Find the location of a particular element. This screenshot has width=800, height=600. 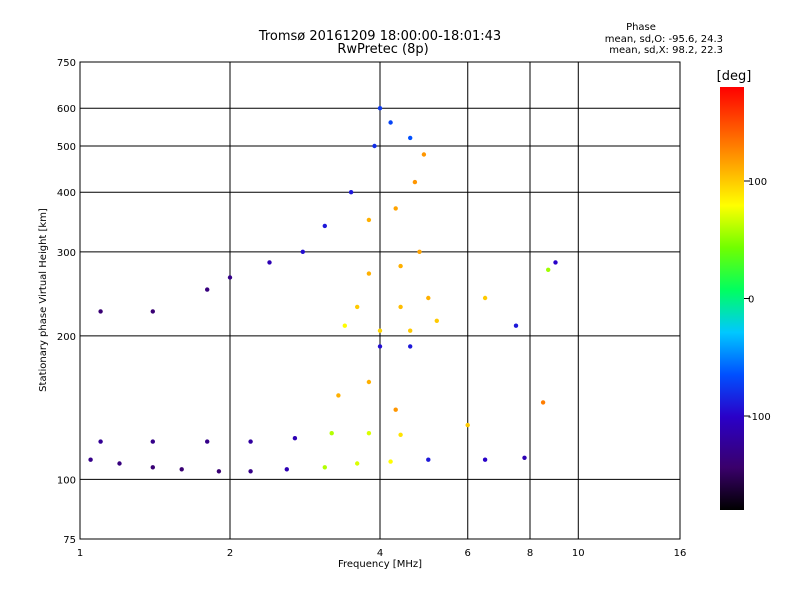

x-tick-label: 10 is located at coordinates (578, 553).